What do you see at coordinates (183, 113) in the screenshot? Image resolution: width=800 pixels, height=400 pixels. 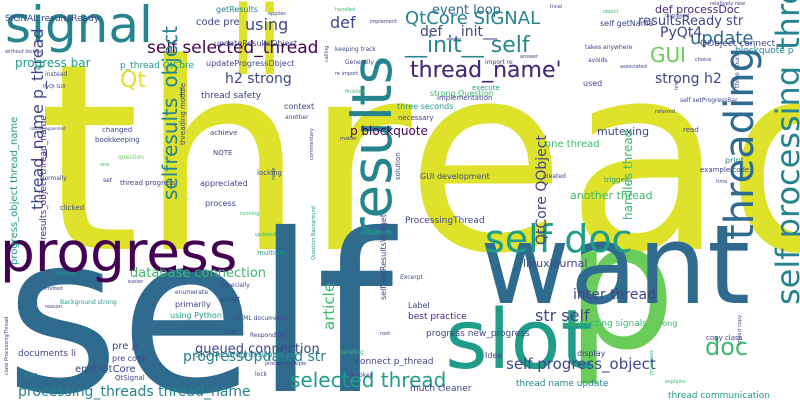 I see `word: threading module` at bounding box center [183, 113].